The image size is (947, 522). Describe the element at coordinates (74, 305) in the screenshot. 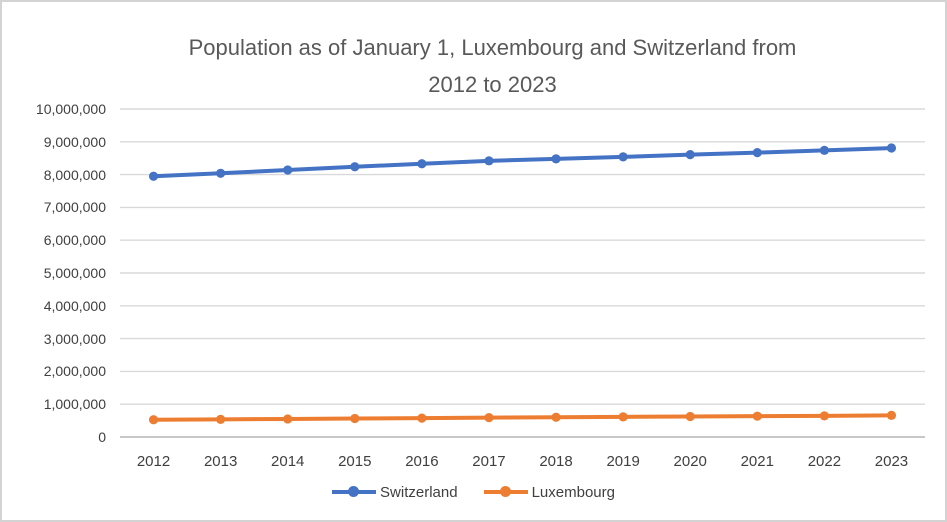

I see `y-axis-tick-label: 4,000,000` at that location.